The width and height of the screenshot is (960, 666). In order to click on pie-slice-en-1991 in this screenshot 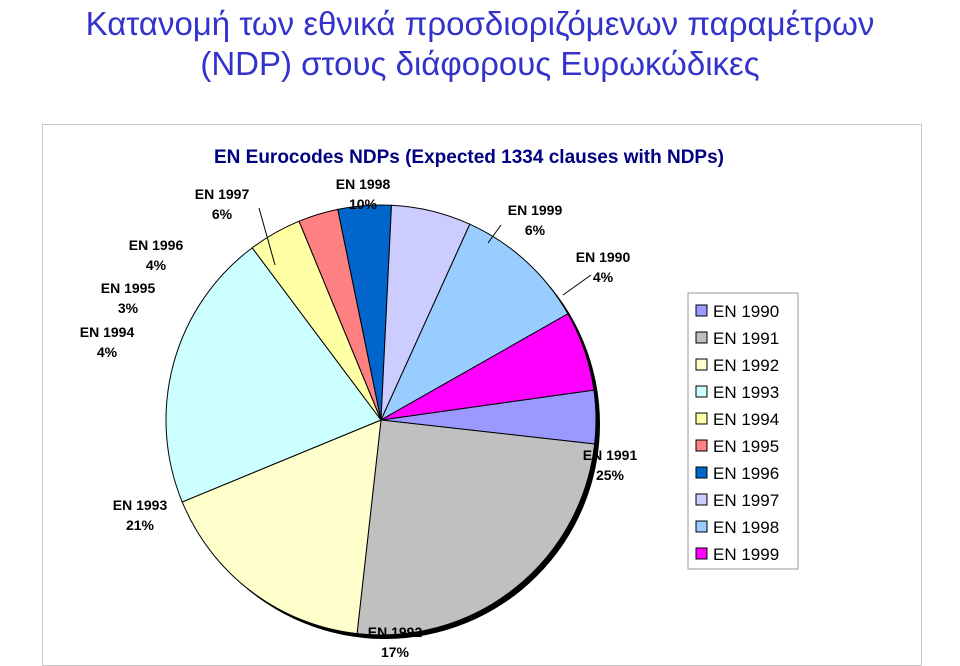, I will do `click(476, 527)`.